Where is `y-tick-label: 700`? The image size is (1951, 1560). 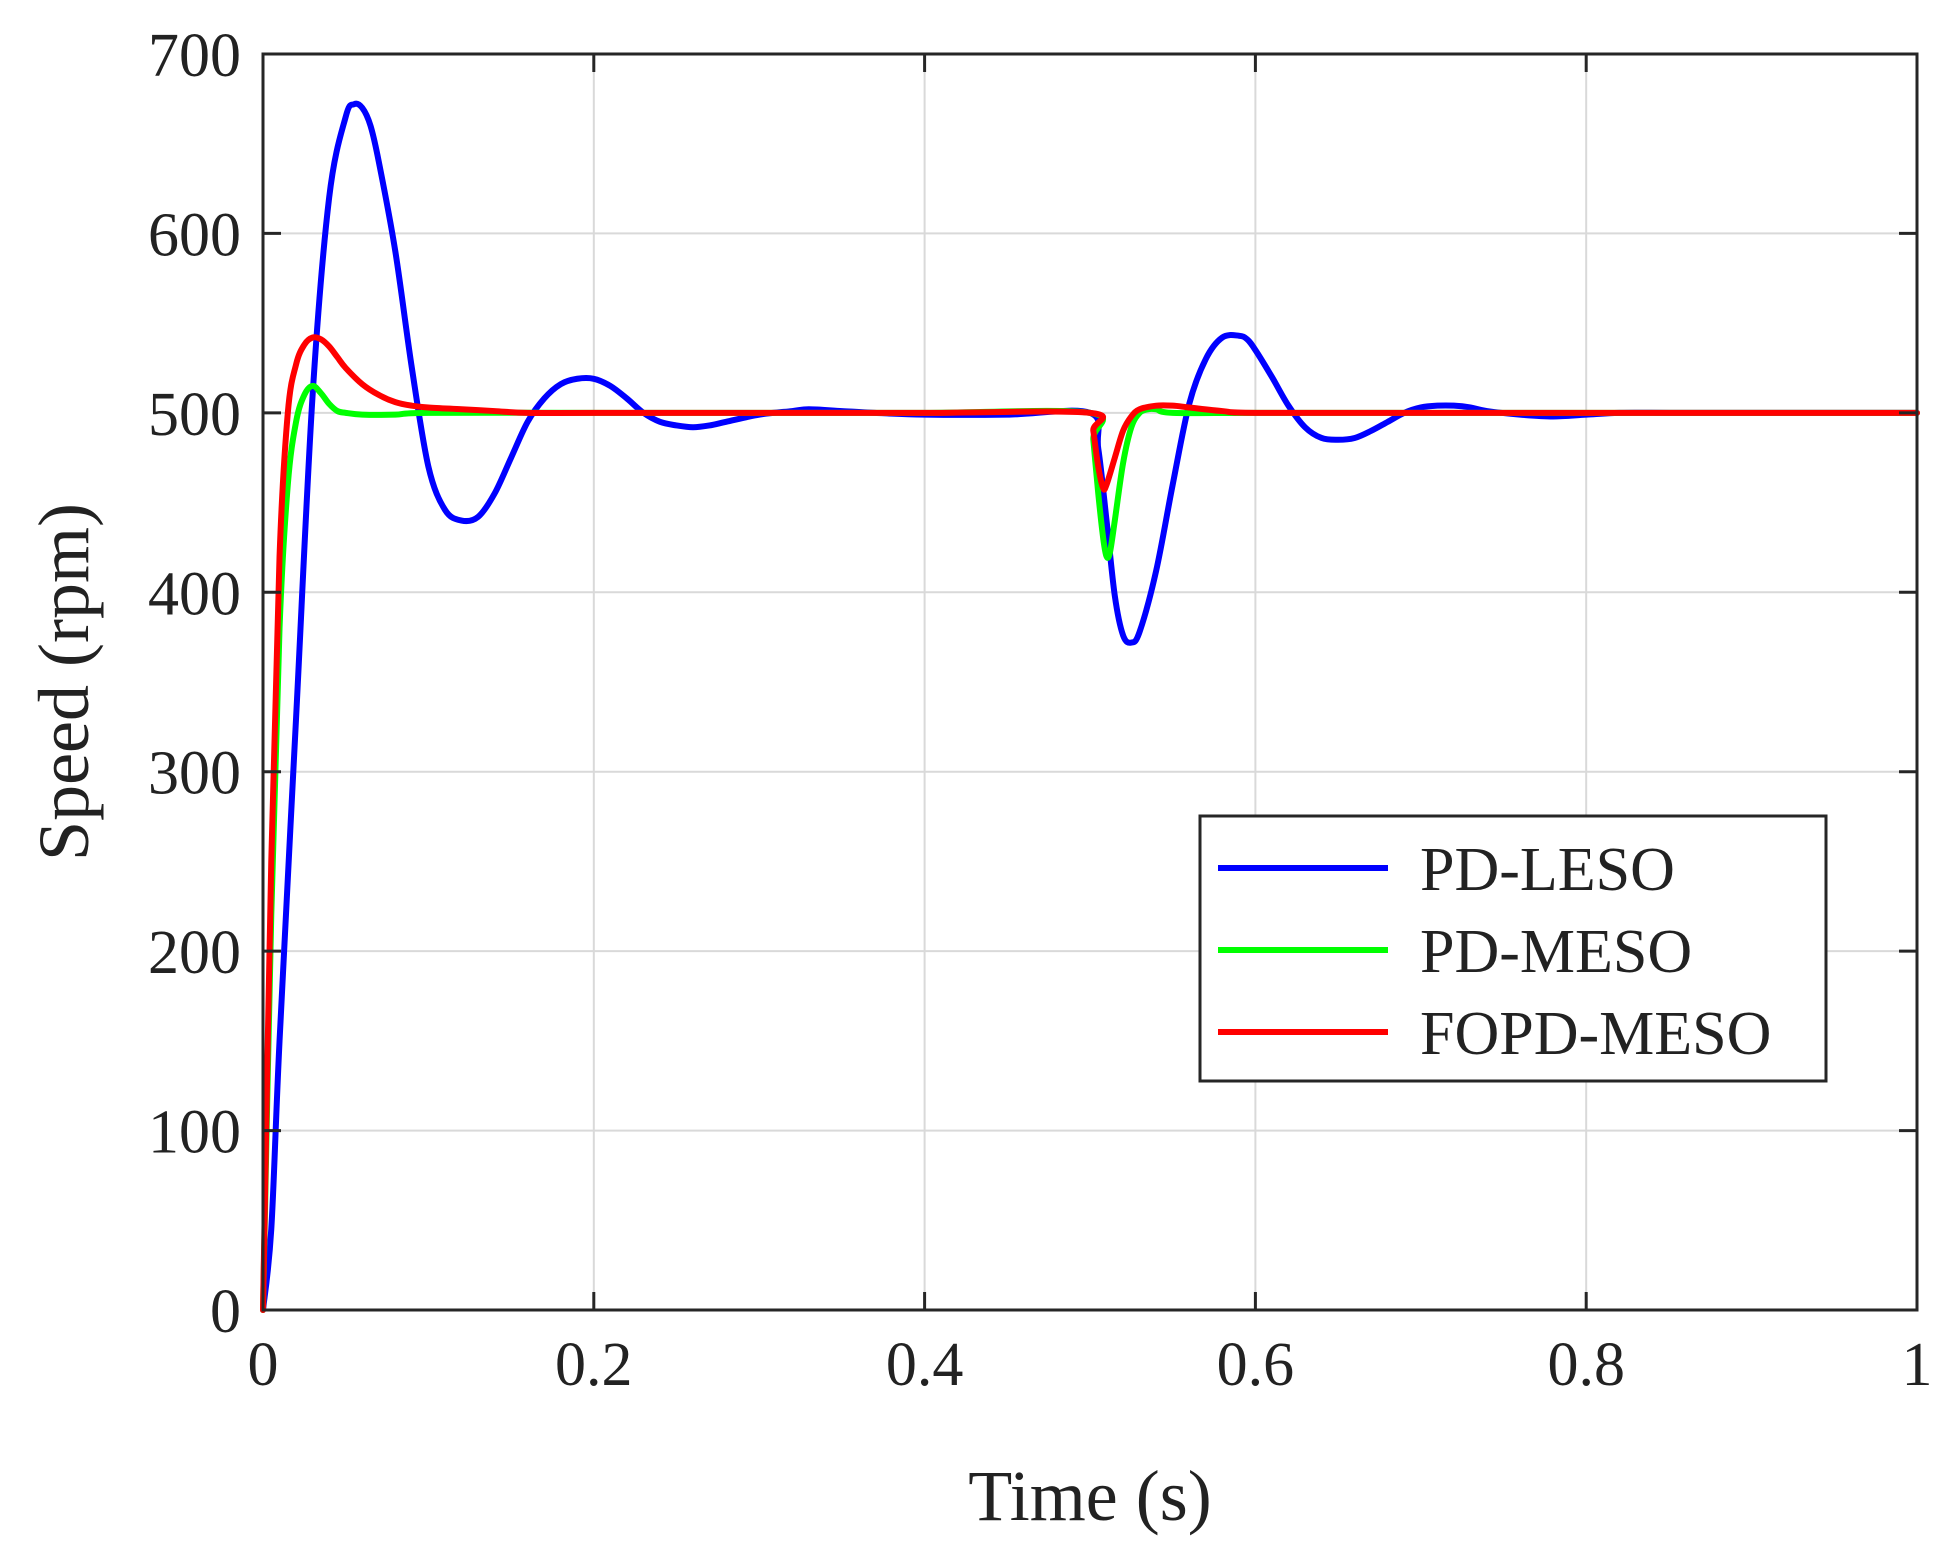 y-tick-label: 700 is located at coordinates (194, 56).